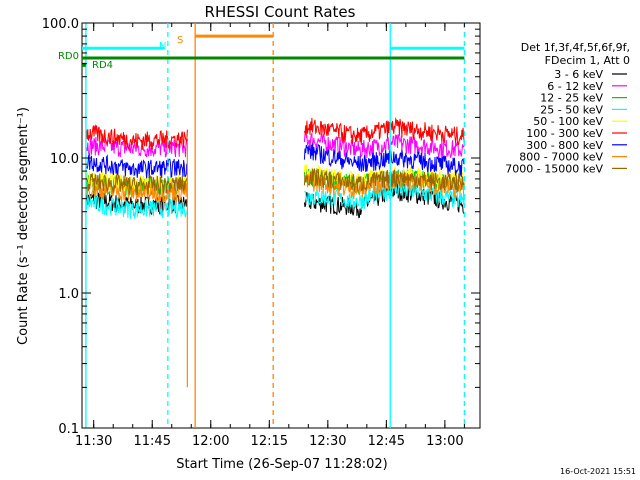 Image resolution: width=640 pixels, height=480 pixels. I want to click on y-tick-label: 0.1, so click(68, 429).